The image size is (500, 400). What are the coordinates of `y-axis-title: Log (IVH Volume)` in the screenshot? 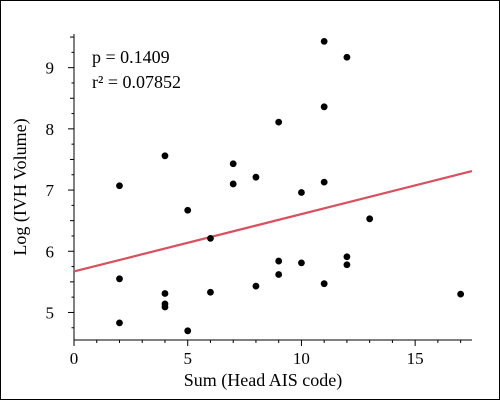 It's located at (20, 186).